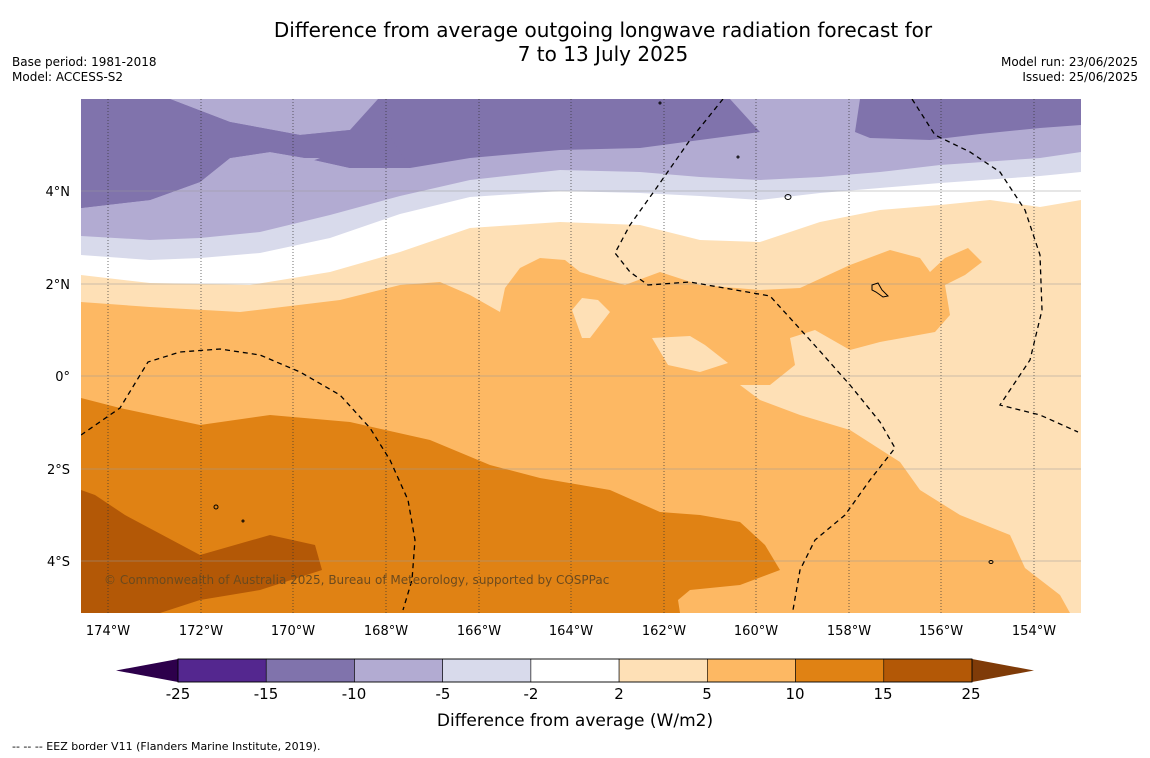 The height and width of the screenshot is (758, 1150). Describe the element at coordinates (354, 694) in the screenshot. I see `colorbar-tick: -10` at that location.